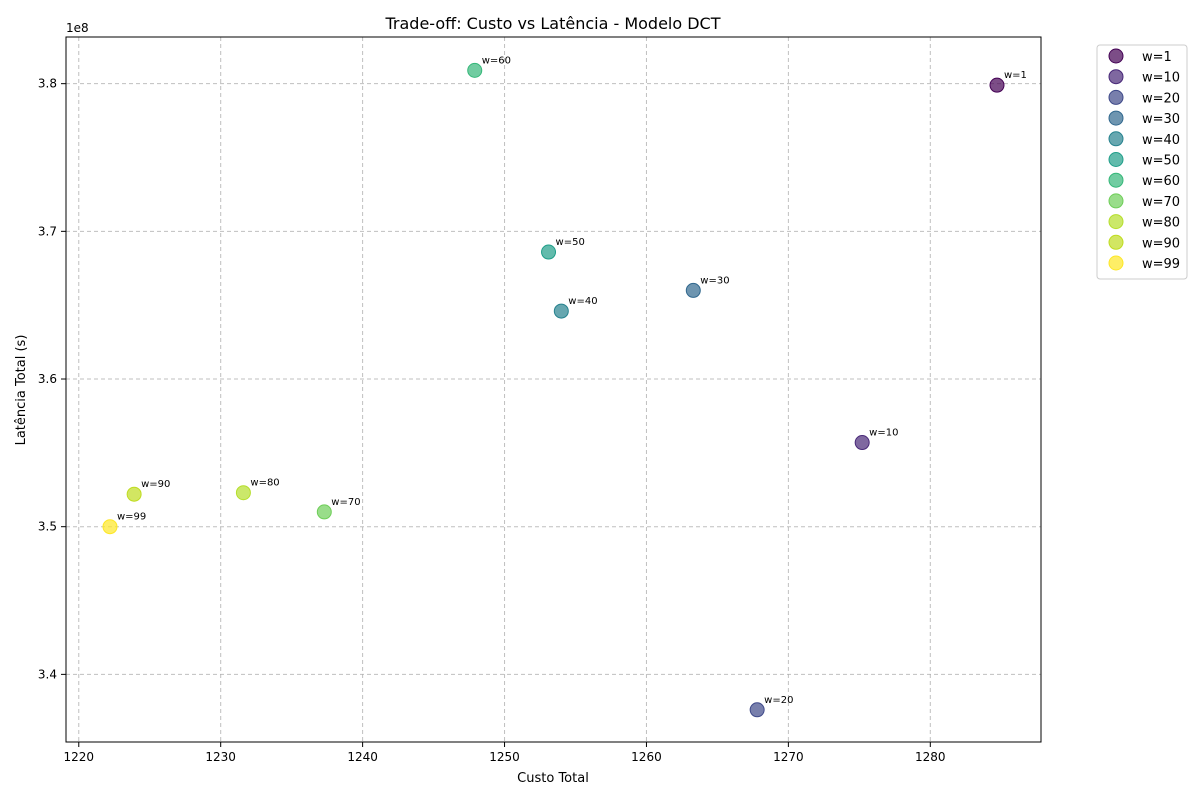  I want to click on x-tick-label: 1270, so click(788, 757).